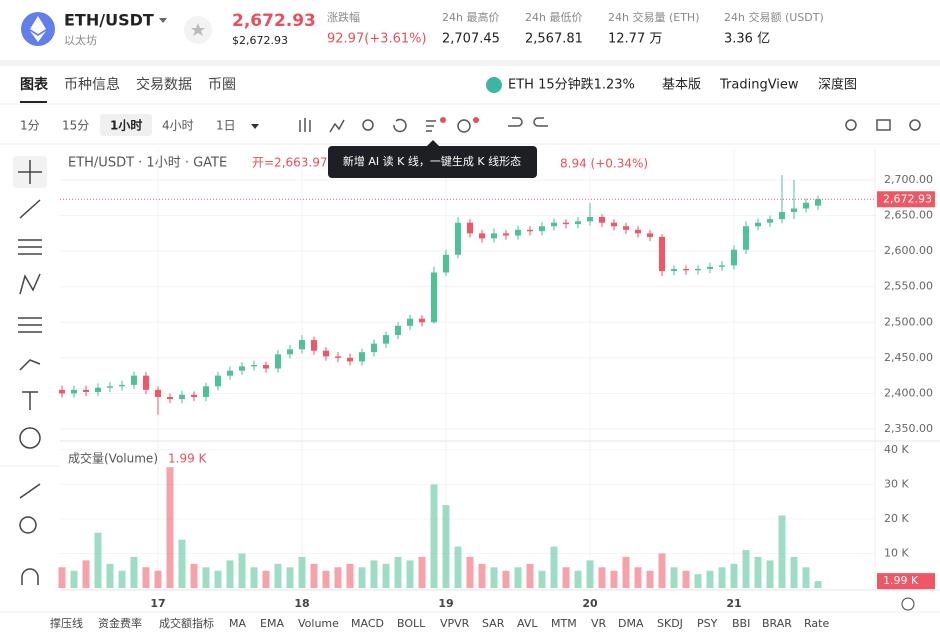  What do you see at coordinates (670, 623) in the screenshot?
I see `indicator: SKDJ` at bounding box center [670, 623].